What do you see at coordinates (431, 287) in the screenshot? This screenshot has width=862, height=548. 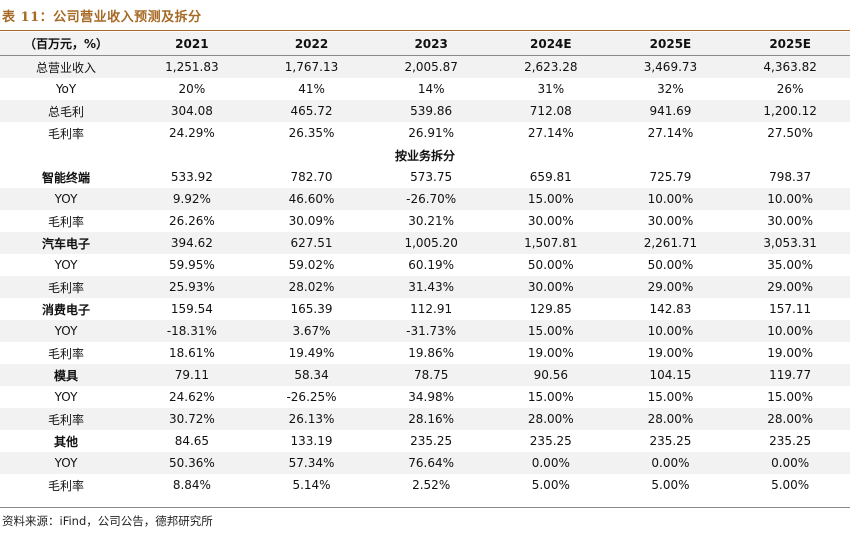 I see `table-cell: 31.43%` at bounding box center [431, 287].